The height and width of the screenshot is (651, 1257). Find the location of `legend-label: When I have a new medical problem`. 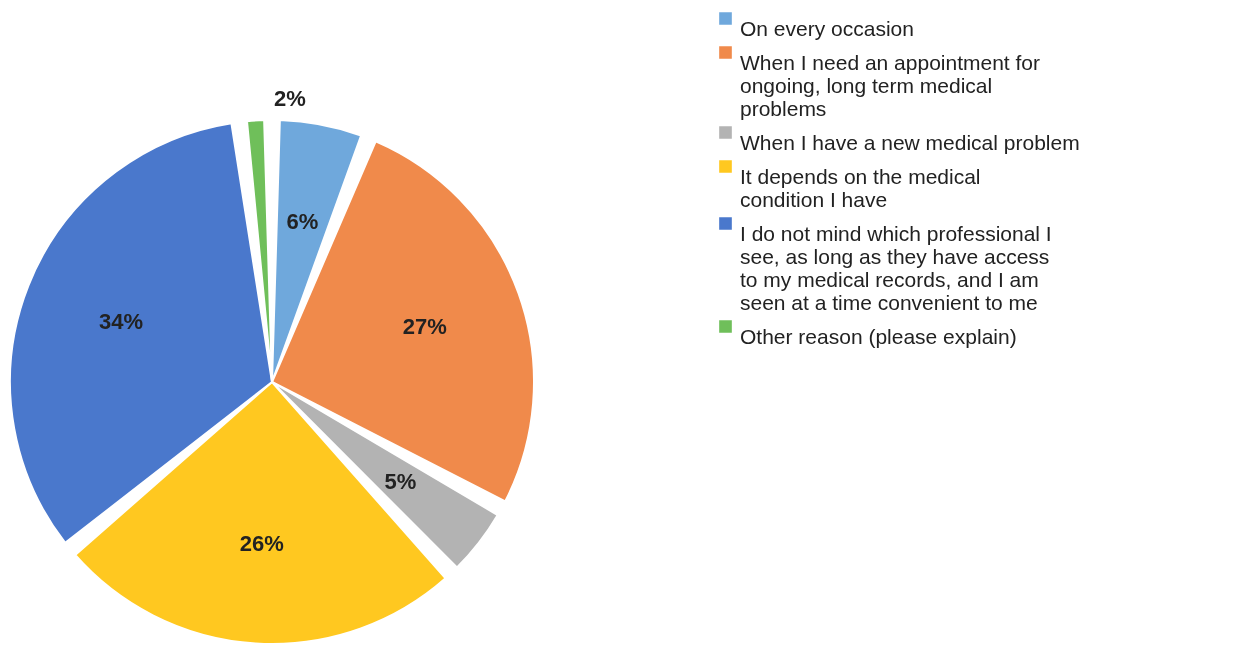

legend-label: When I have a new medical problem is located at coordinates (910, 142).